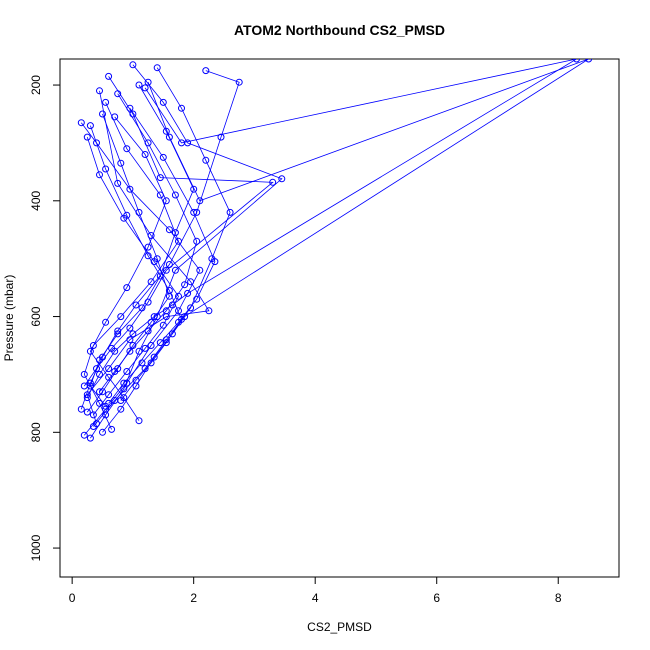 The width and height of the screenshot is (650, 650). What do you see at coordinates (36, 432) in the screenshot?
I see `y-tick-label: 800` at bounding box center [36, 432].